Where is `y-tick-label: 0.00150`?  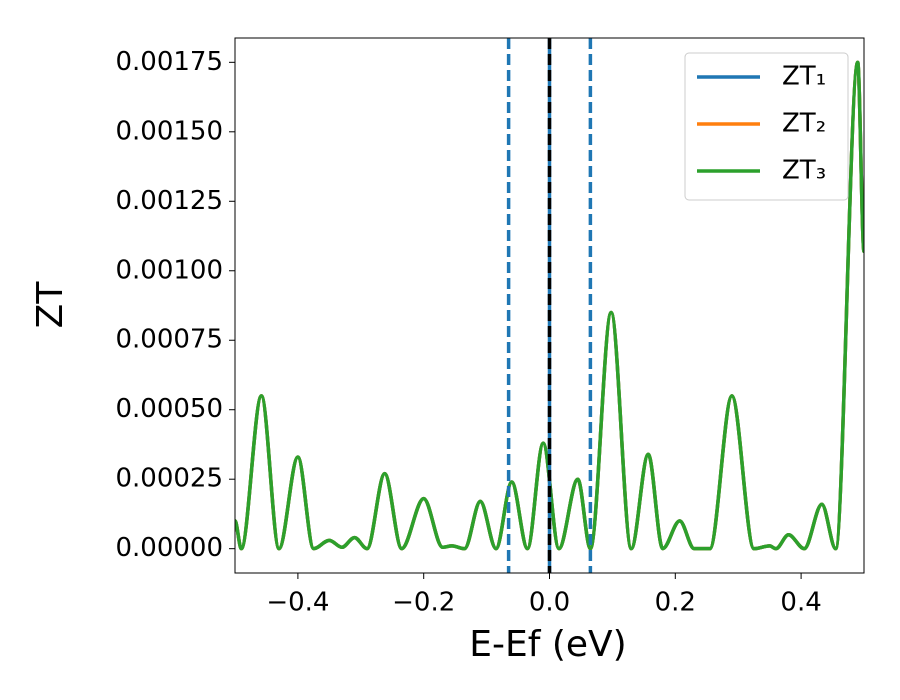 y-tick-label: 0.00150 is located at coordinates (169, 131).